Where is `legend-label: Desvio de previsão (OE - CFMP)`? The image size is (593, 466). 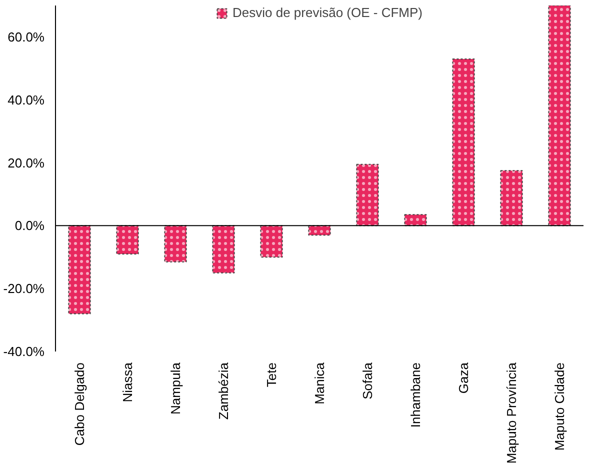
legend-label: Desvio de previsão (OE - CFMP) is located at coordinates (327, 12).